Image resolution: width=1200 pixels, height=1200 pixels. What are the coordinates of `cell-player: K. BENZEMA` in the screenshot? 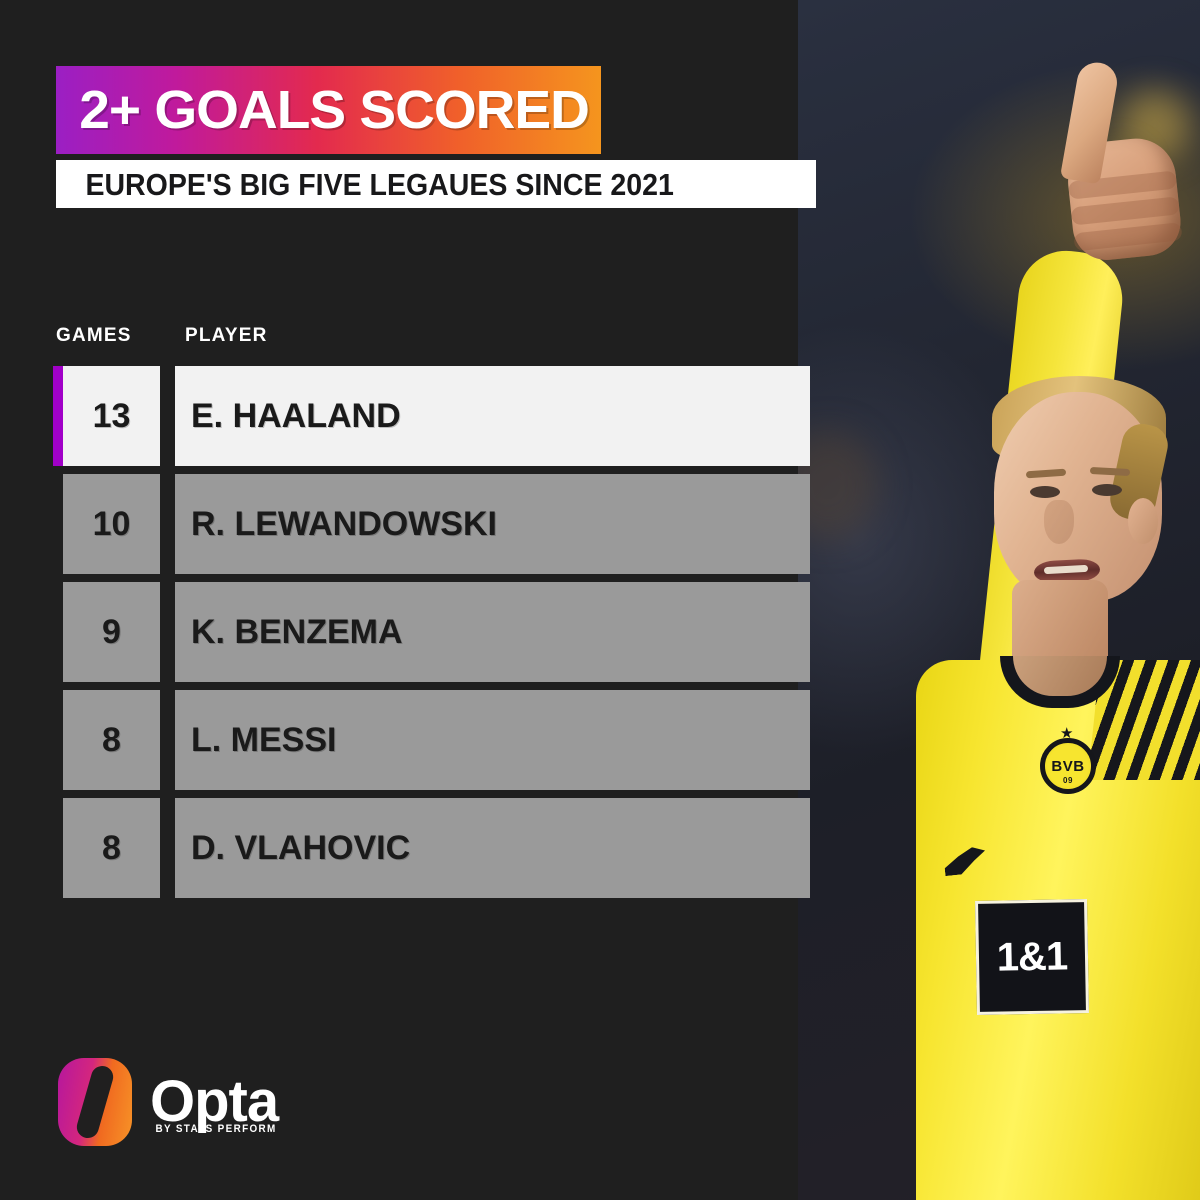 It's located at (492, 632).